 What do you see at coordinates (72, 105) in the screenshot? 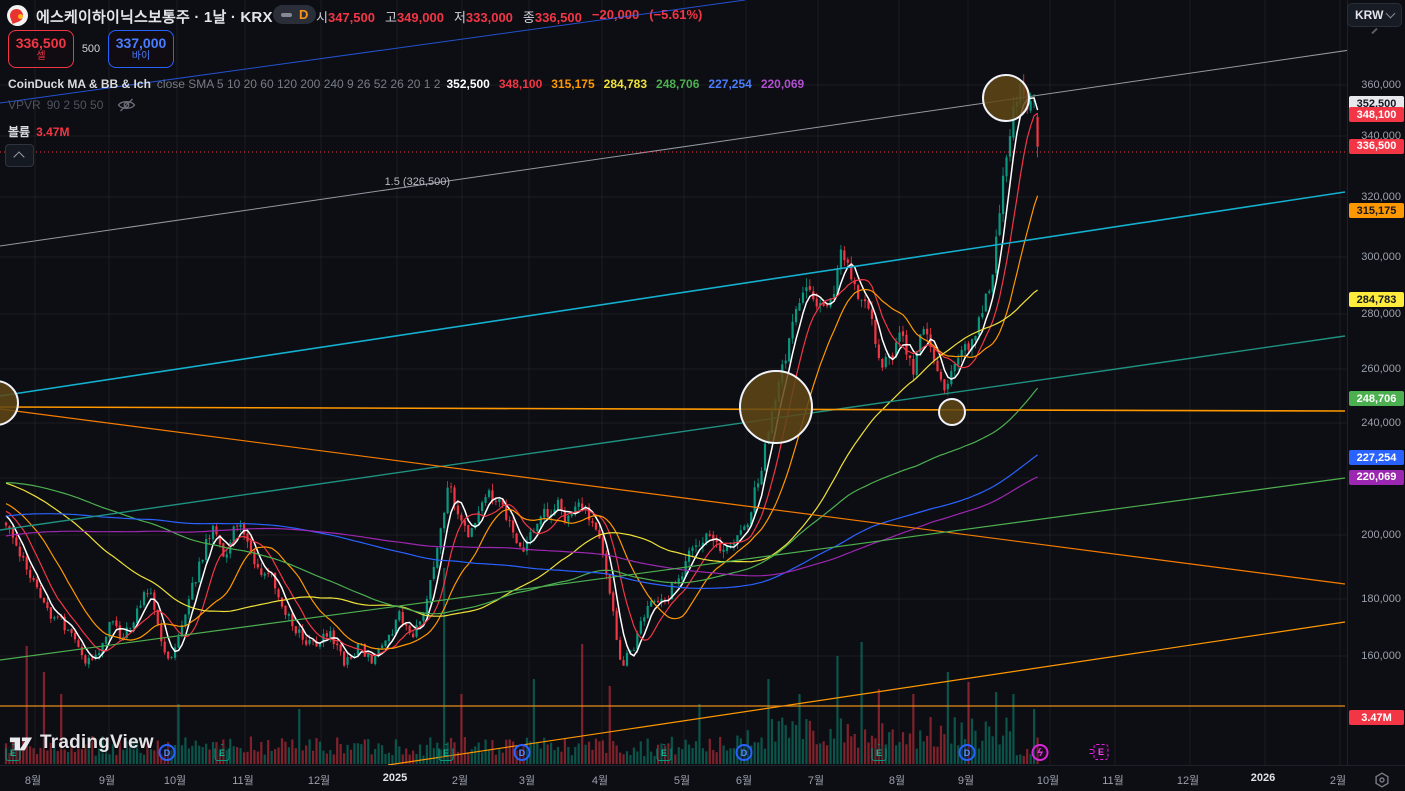
I see `indicator-legend-vpvr: VPVR 90 2 50 50` at bounding box center [72, 105].